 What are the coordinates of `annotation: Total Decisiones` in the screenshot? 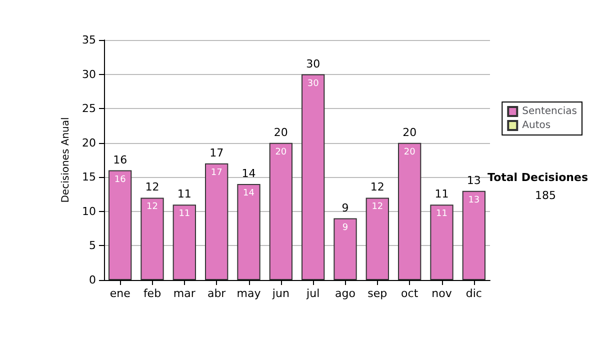 It's located at (538, 177).